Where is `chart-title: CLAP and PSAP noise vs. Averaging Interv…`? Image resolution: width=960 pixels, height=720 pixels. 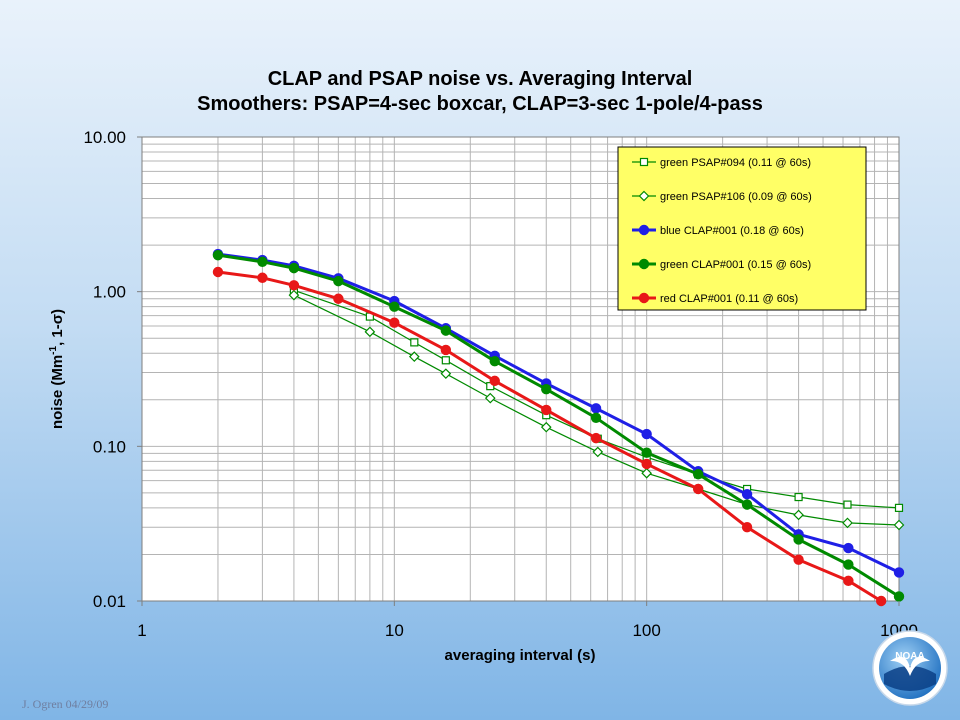 chart-title: CLAP and PSAP noise vs. Averaging Interv… is located at coordinates (480, 79).